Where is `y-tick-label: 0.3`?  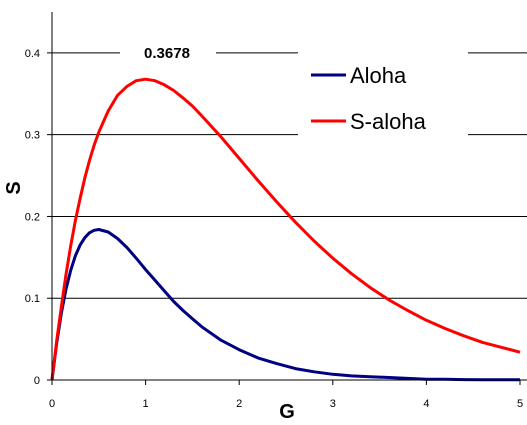 y-tick-label: 0.3 is located at coordinates (32, 136).